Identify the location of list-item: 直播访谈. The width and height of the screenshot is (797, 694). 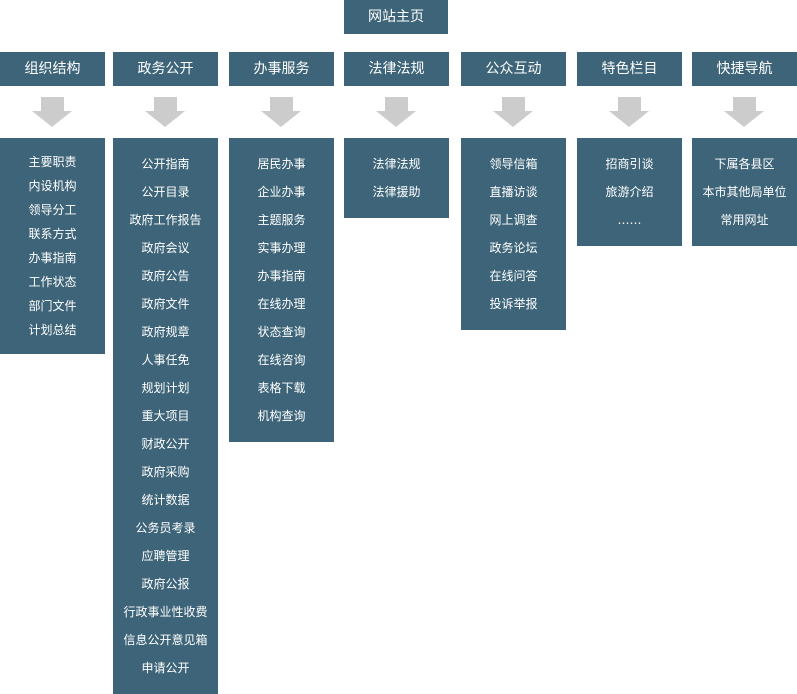
(513, 192).